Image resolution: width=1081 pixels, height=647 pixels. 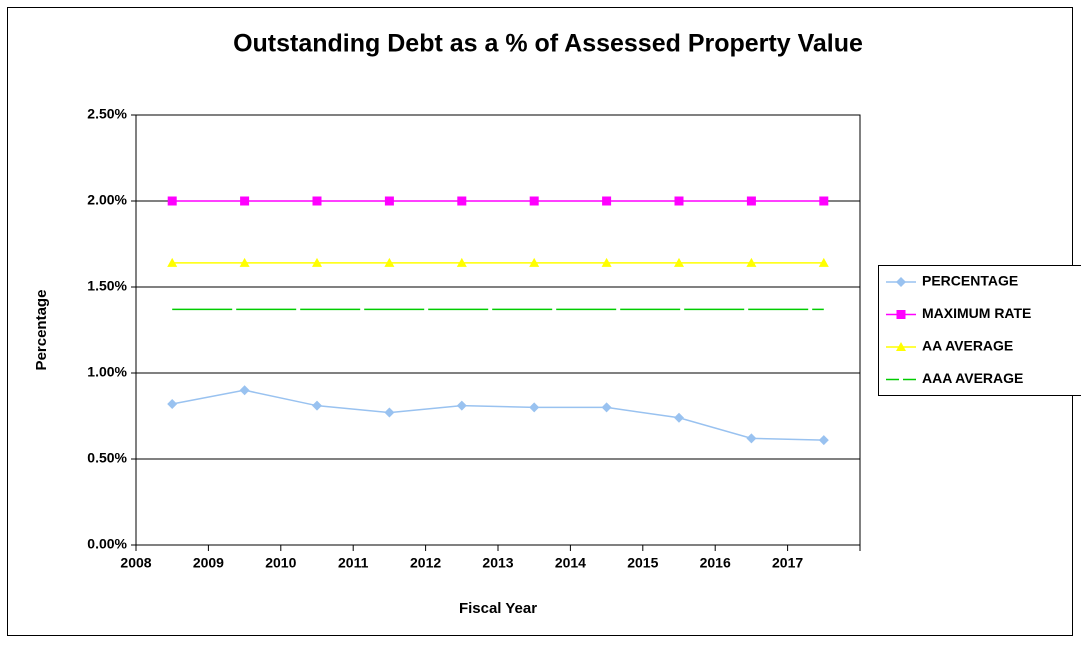 I want to click on x-tick-label: 2011, so click(x=353, y=563).